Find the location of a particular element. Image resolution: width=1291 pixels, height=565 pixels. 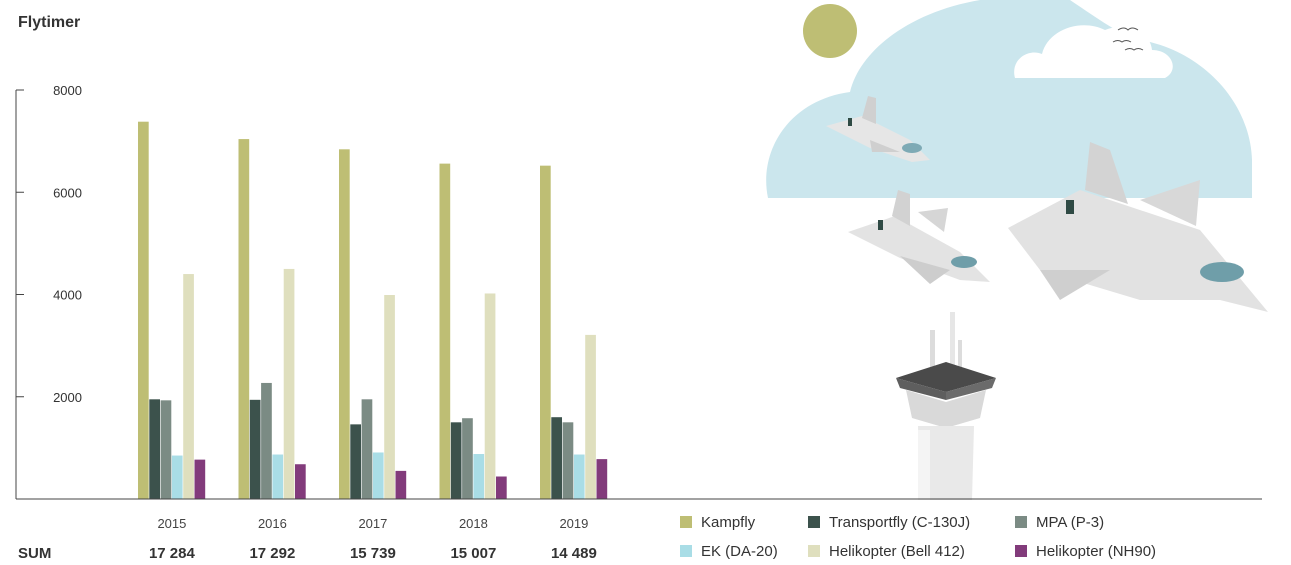

y-axis: 2000 4000 6000 8000 is located at coordinates (48, 291).